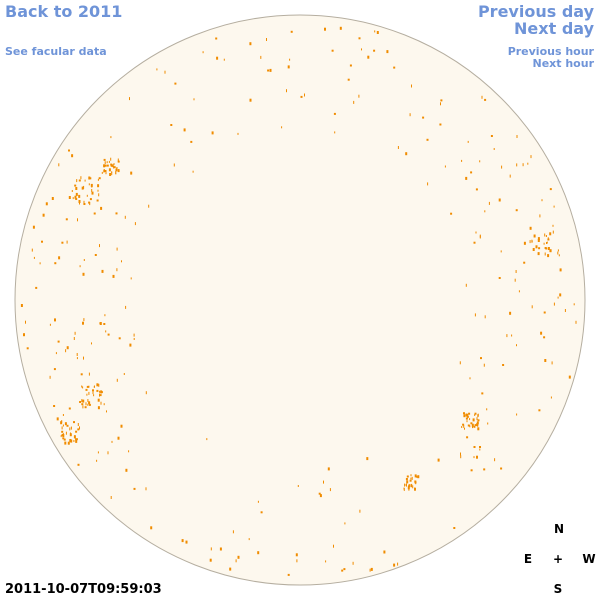 This screenshot has height=600, width=600. What do you see at coordinates (558, 589) in the screenshot?
I see `compass-south: S` at bounding box center [558, 589].